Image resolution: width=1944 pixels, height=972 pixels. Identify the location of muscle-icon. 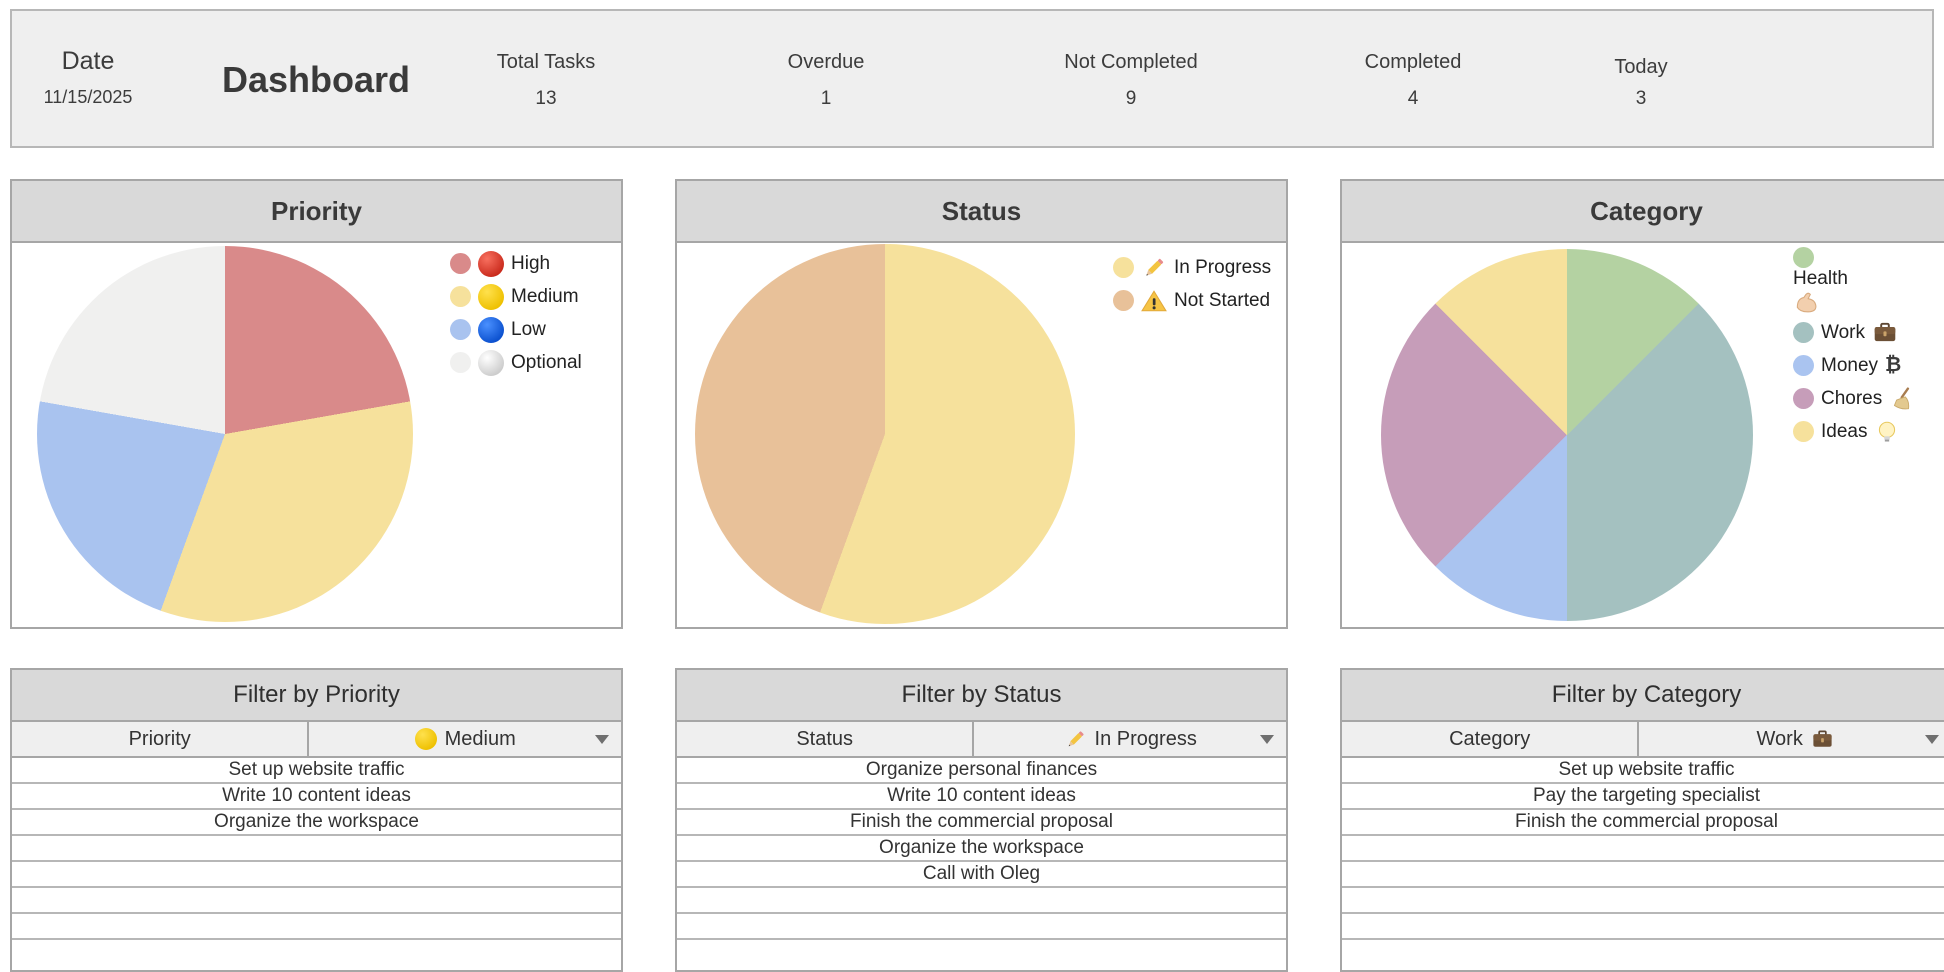
(1806, 303).